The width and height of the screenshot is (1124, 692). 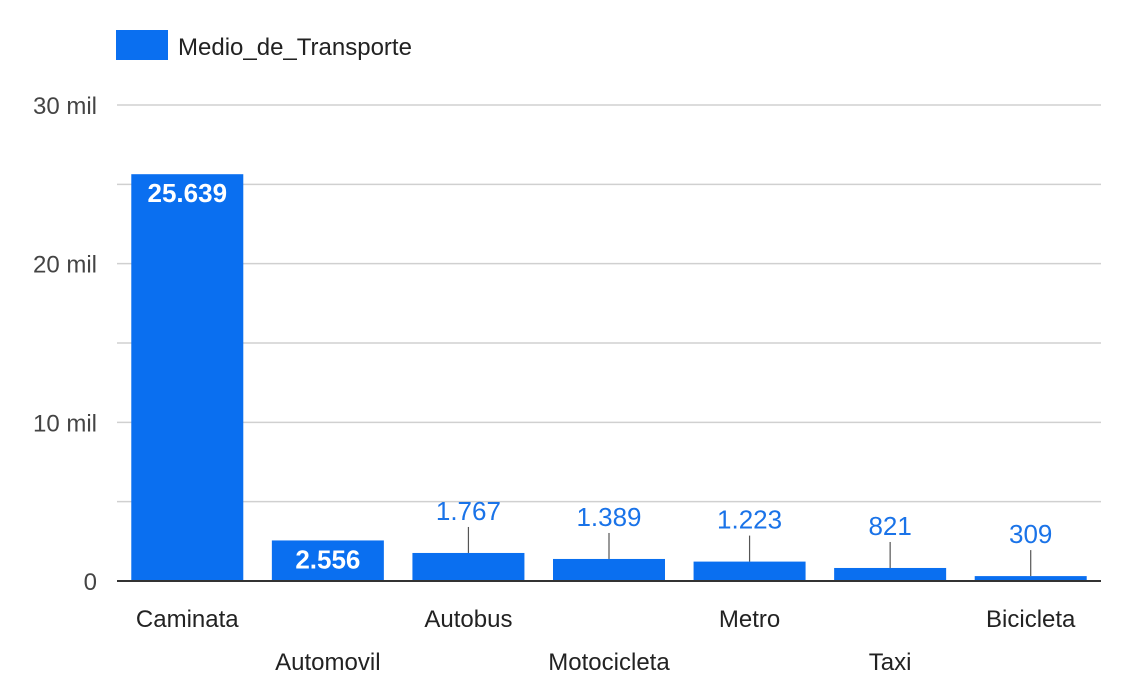 I want to click on data-label: 2.556, so click(x=327, y=559).